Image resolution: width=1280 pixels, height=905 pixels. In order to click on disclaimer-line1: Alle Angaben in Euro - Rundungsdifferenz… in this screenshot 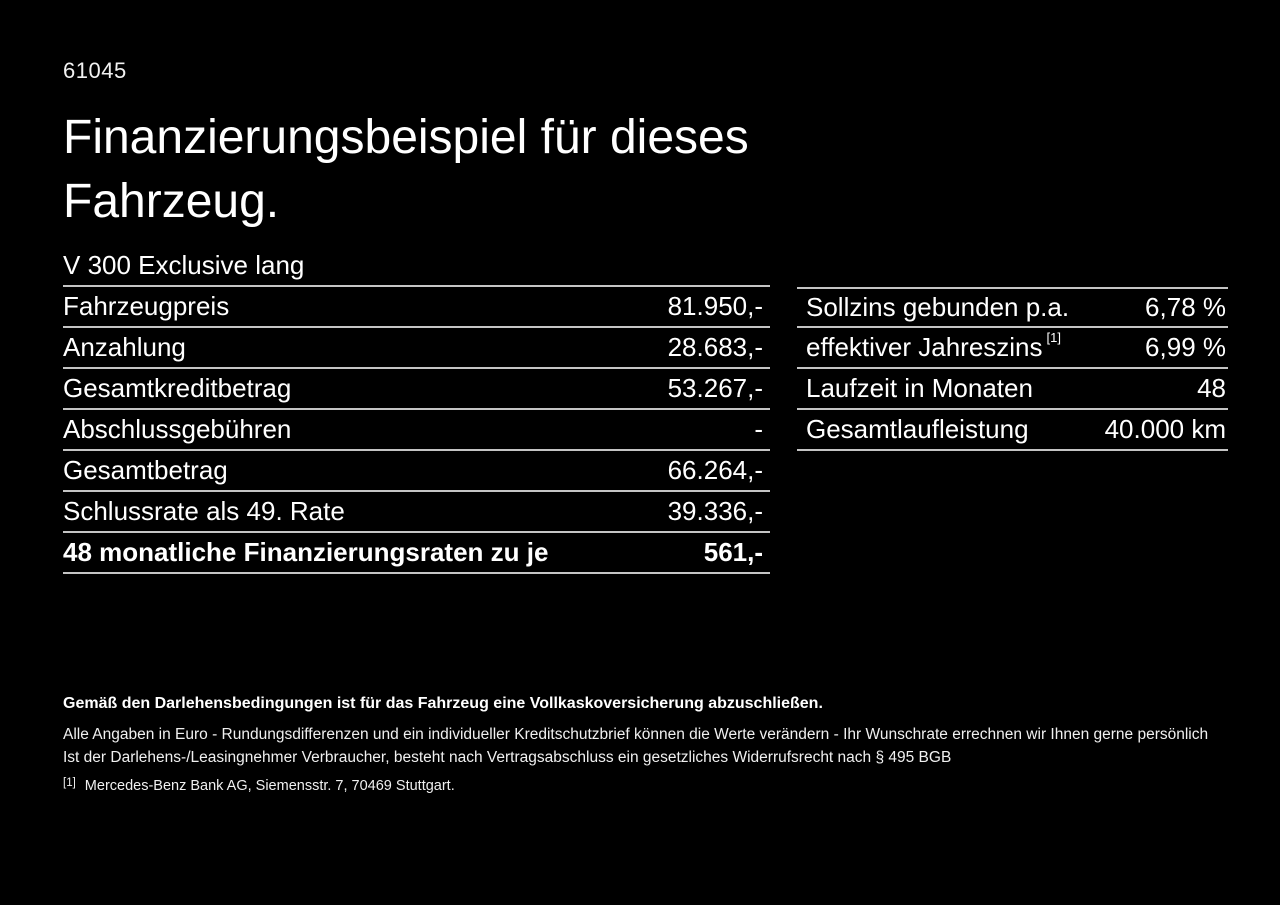, I will do `click(636, 734)`.